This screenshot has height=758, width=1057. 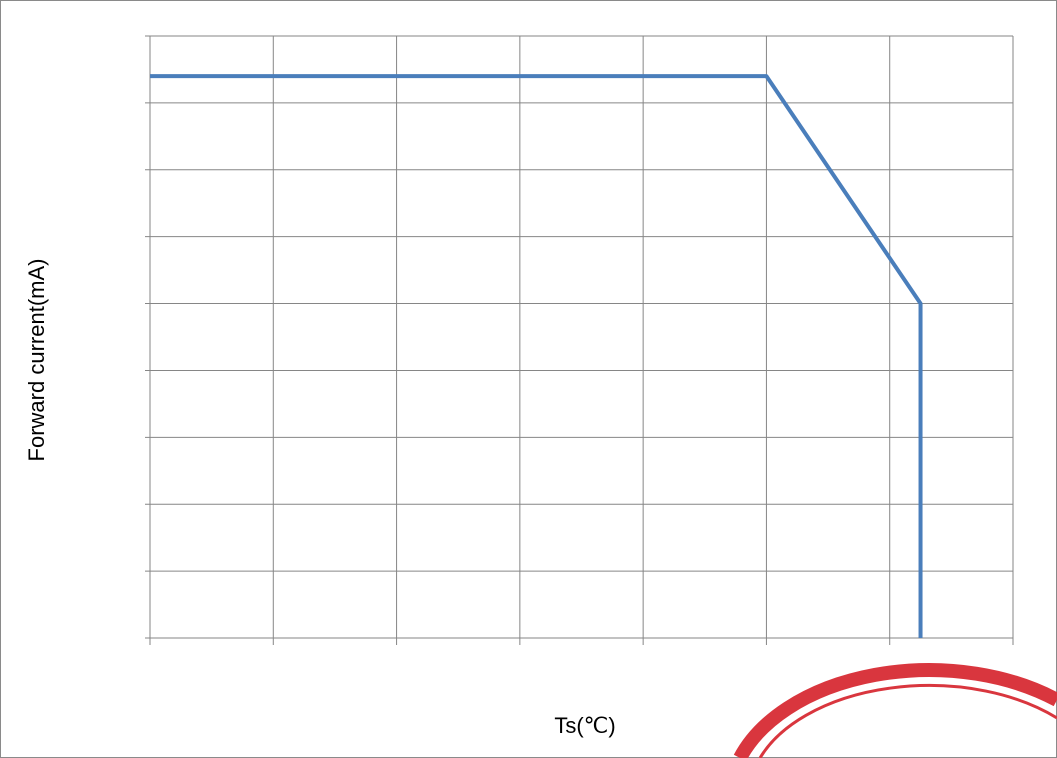 I want to click on x-axis-label: Ts(℃), so click(x=584, y=725).